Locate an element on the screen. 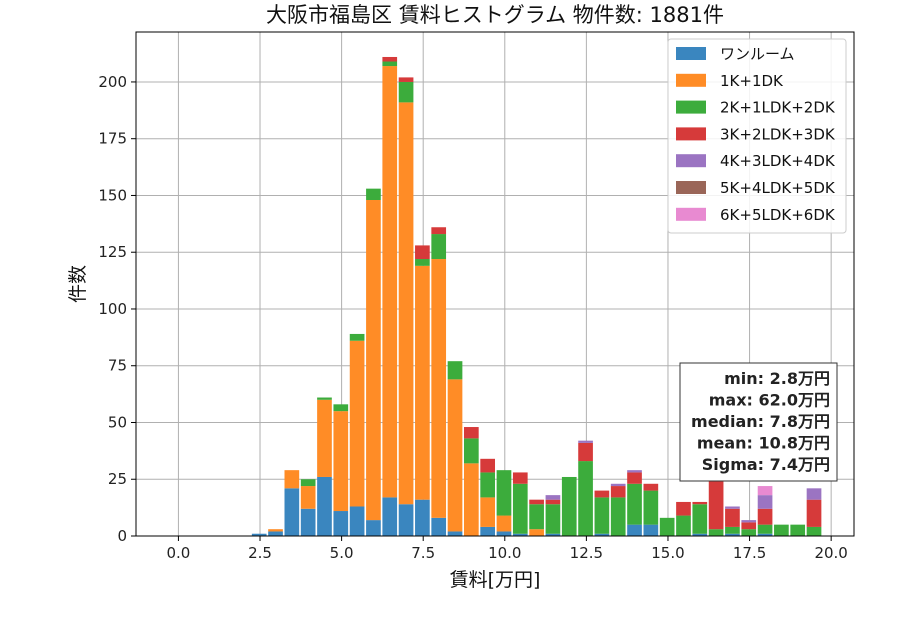 This screenshot has height=630, width=900. y-axis-title: 件数 is located at coordinates (78, 284).